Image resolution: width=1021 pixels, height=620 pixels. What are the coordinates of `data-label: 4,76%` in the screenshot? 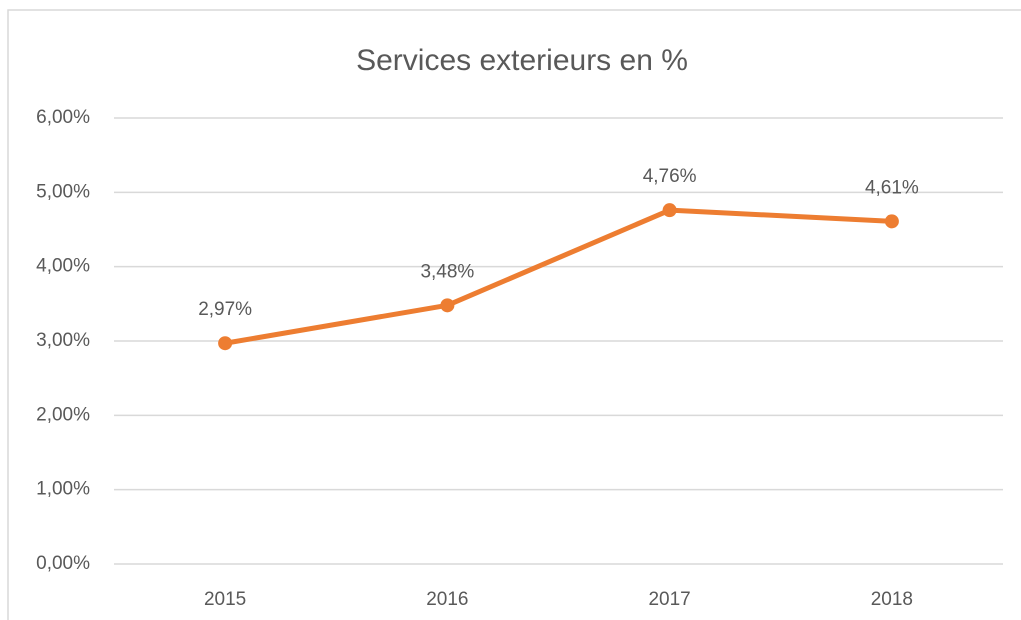 It's located at (670, 176).